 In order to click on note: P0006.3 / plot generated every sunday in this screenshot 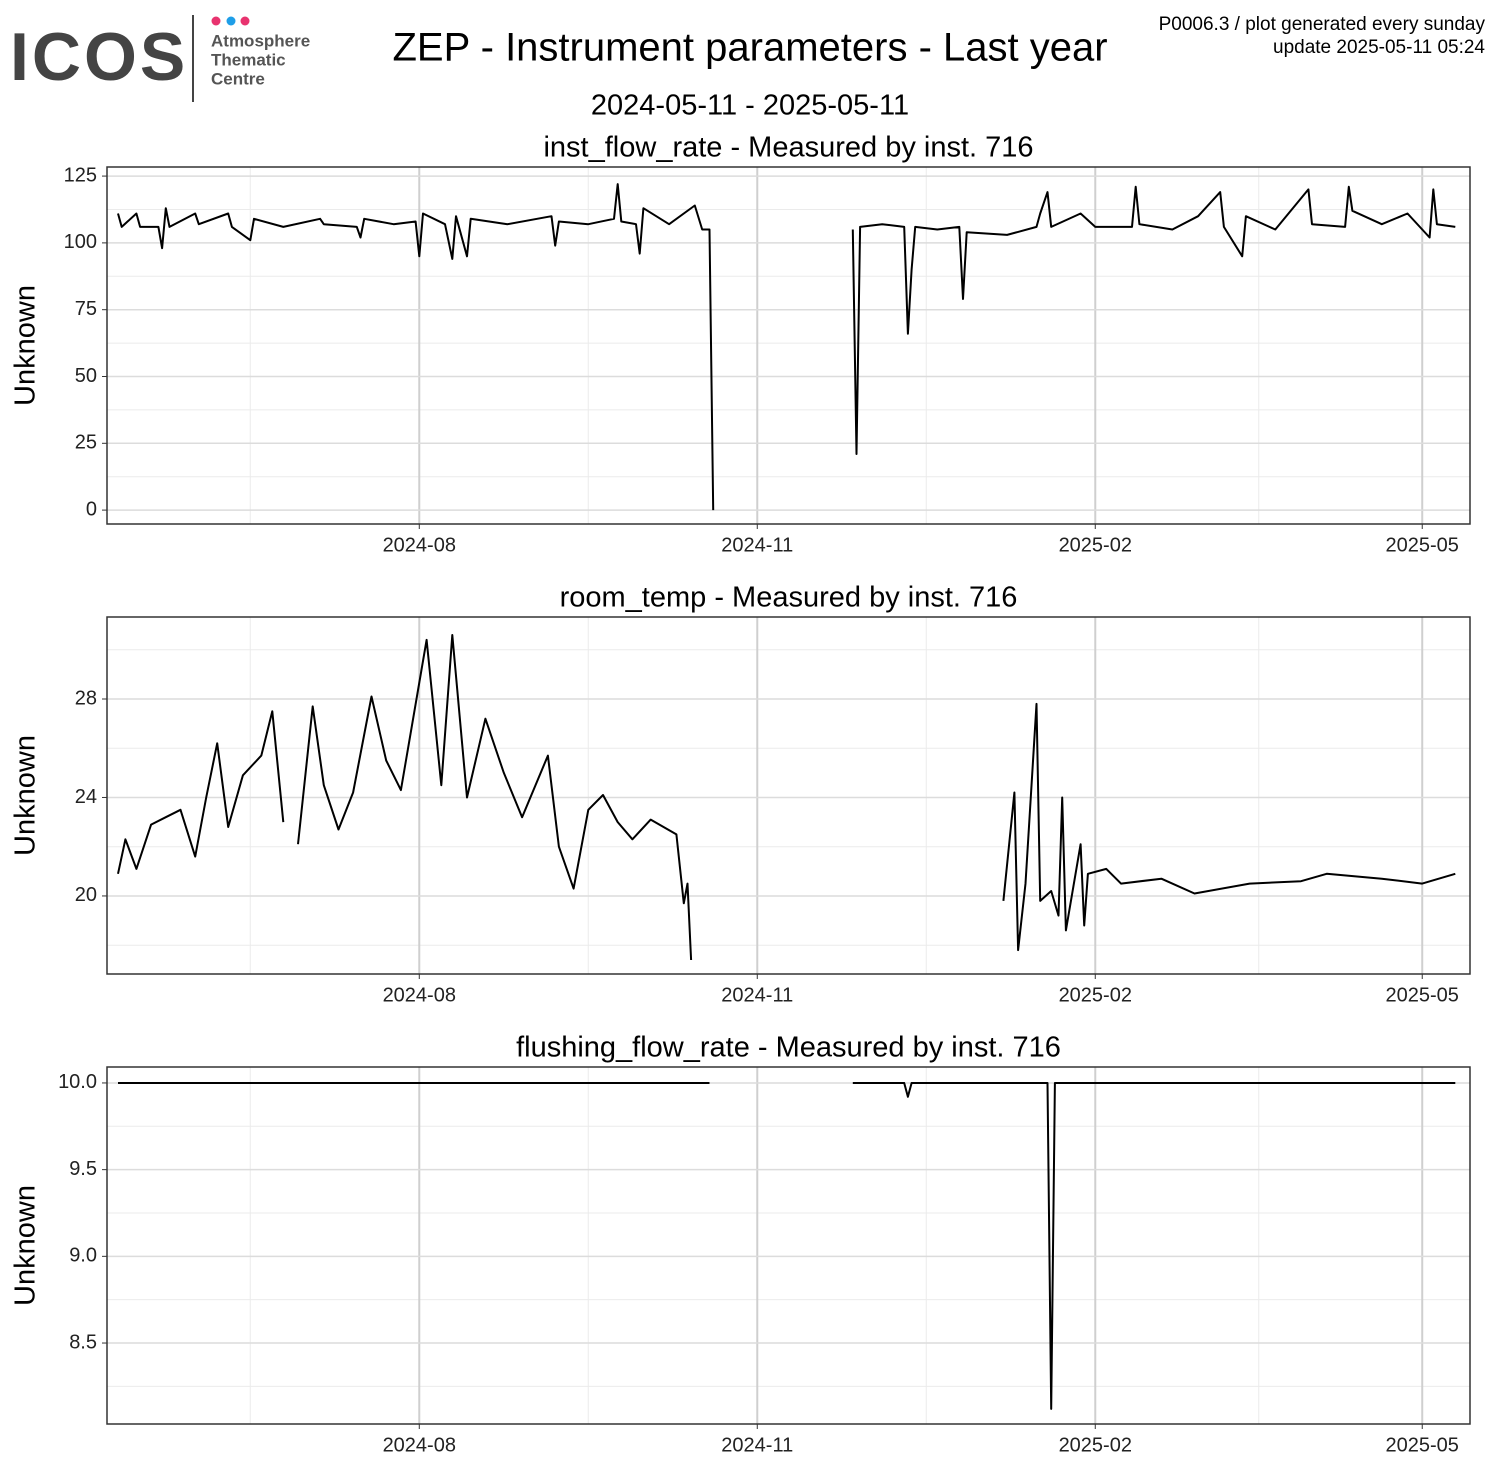, I will do `click(1322, 24)`.